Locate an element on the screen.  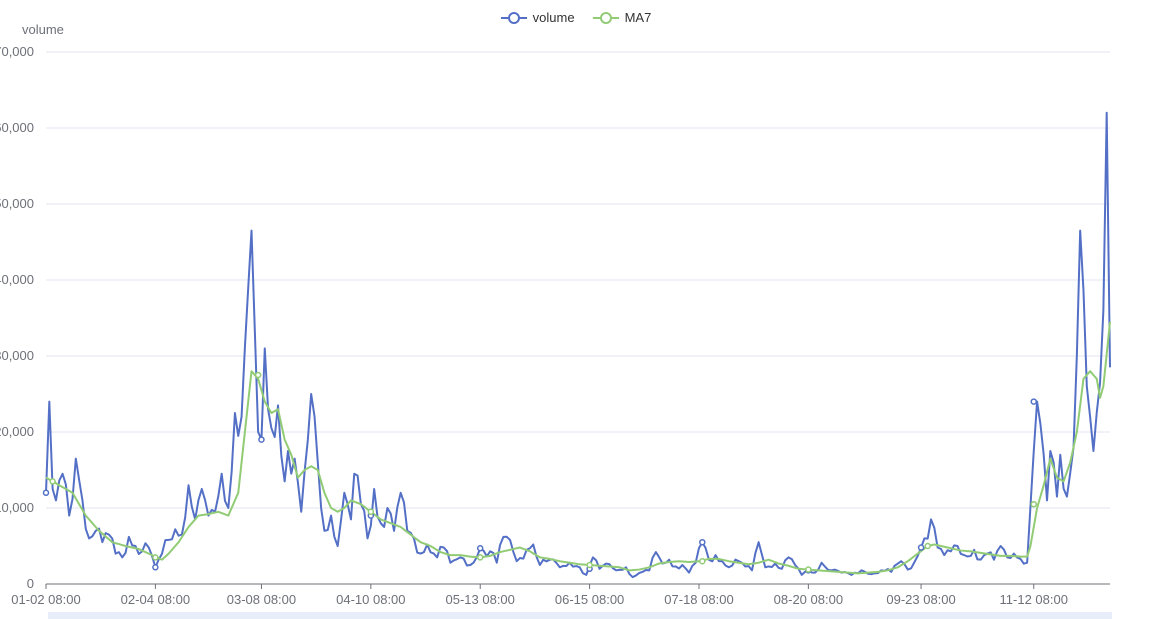
legend-item-volume: volume is located at coordinates (537, 17).